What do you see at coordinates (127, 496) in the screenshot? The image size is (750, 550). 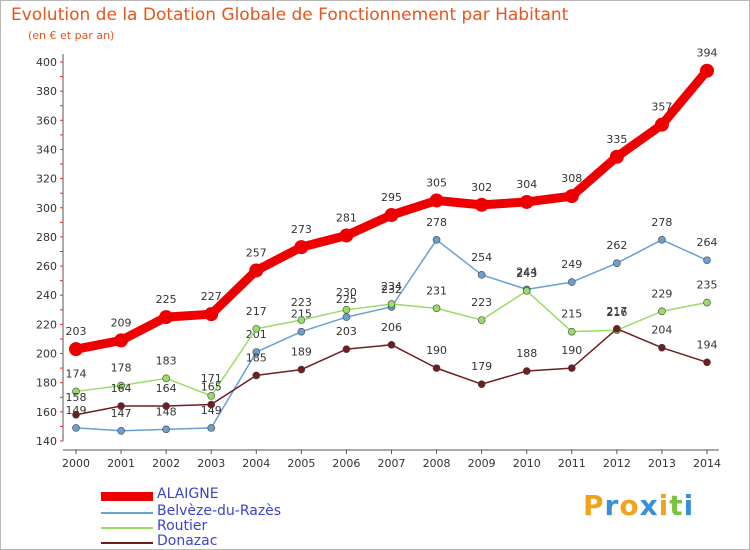 I see `legend-swatch-alaigne` at bounding box center [127, 496].